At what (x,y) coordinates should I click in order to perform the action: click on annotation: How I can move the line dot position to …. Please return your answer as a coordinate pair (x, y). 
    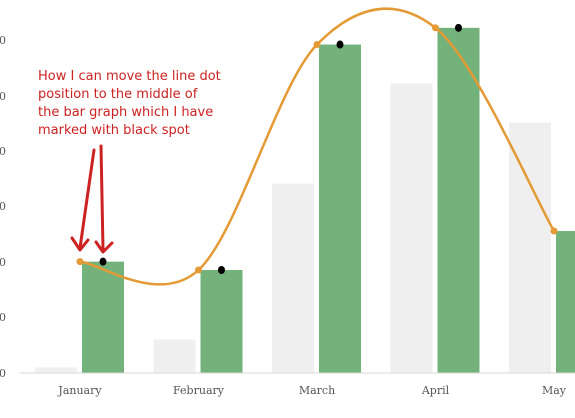
    Looking at the image, I should click on (129, 161).